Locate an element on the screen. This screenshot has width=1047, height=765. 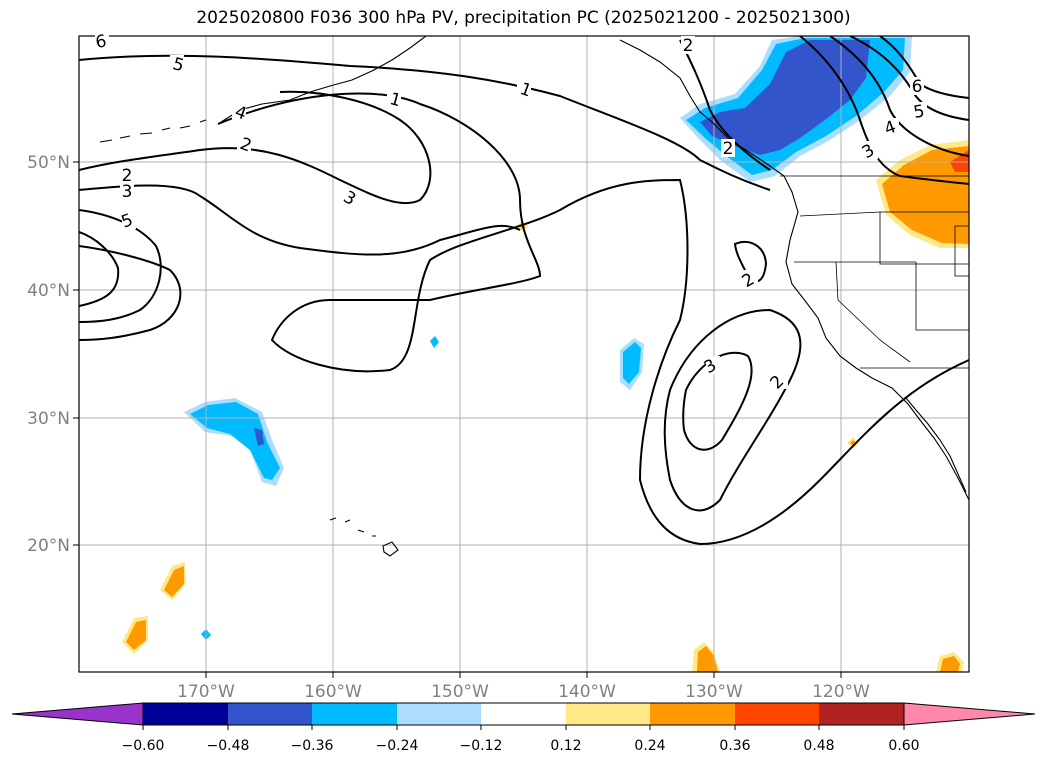
lon-label-140w: 140°W is located at coordinates (587, 692).